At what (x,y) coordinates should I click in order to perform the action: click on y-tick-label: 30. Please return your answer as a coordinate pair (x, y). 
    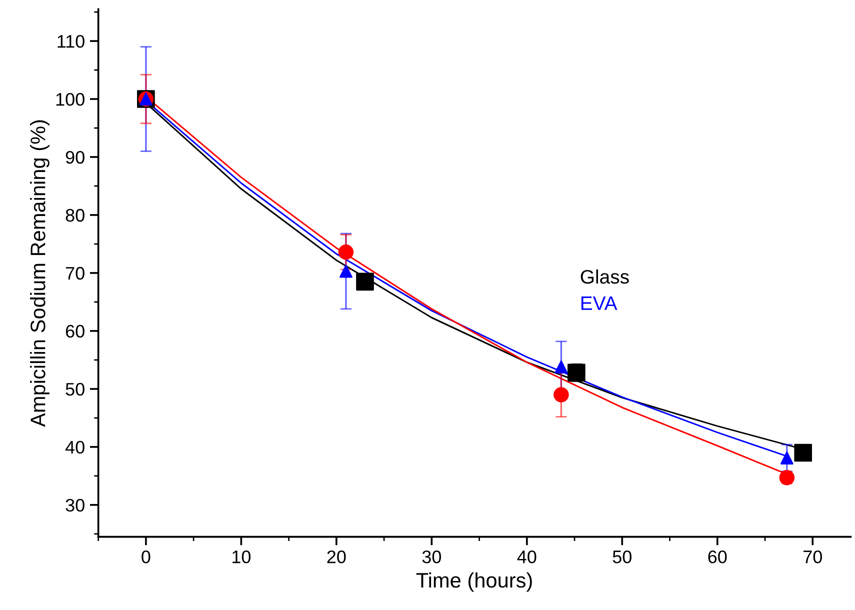
    Looking at the image, I should click on (75, 505).